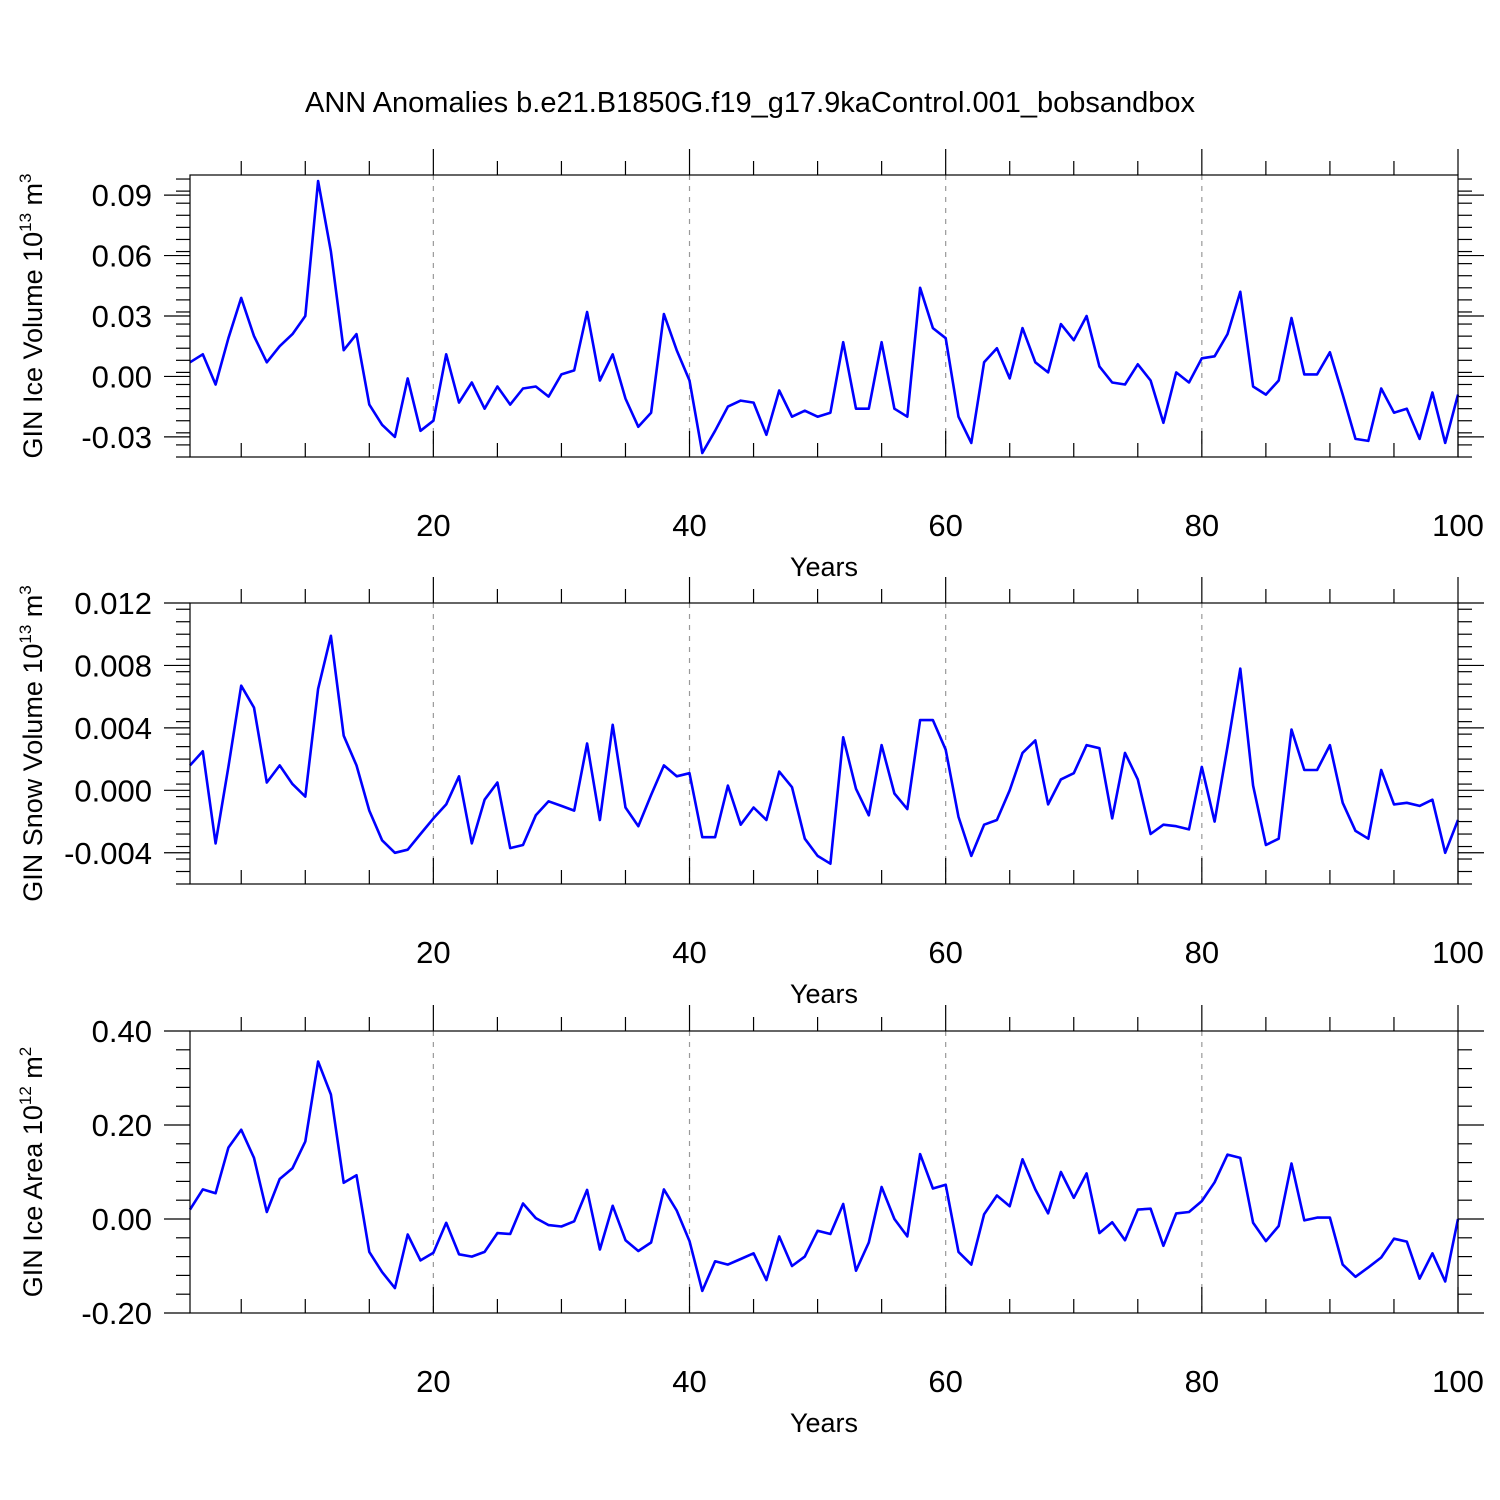 The image size is (1500, 1500). What do you see at coordinates (122, 1125) in the screenshot?
I see `y-tick-label: 0.20` at bounding box center [122, 1125].